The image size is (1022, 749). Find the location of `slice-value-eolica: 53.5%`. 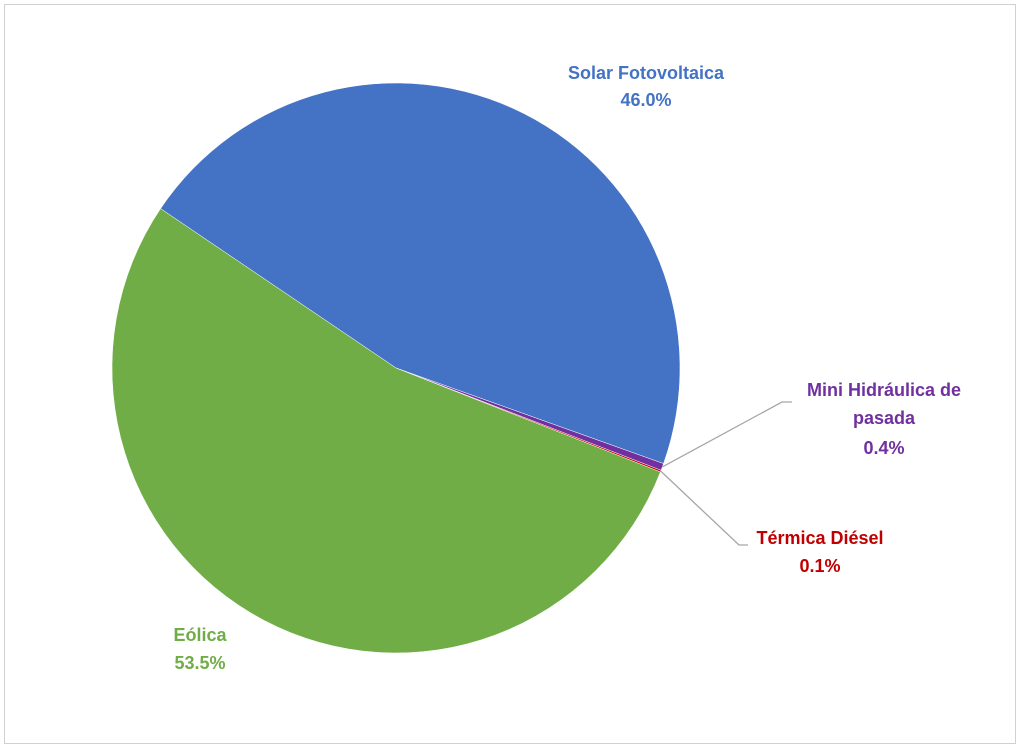

slice-value-eolica: 53.5% is located at coordinates (199, 663).